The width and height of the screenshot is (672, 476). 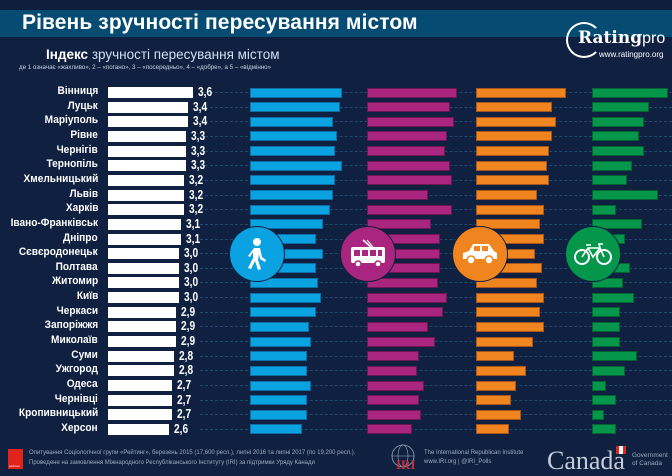 What do you see at coordinates (200, 106) in the screenshot?
I see `overall-index-label: 3,4` at bounding box center [200, 106].